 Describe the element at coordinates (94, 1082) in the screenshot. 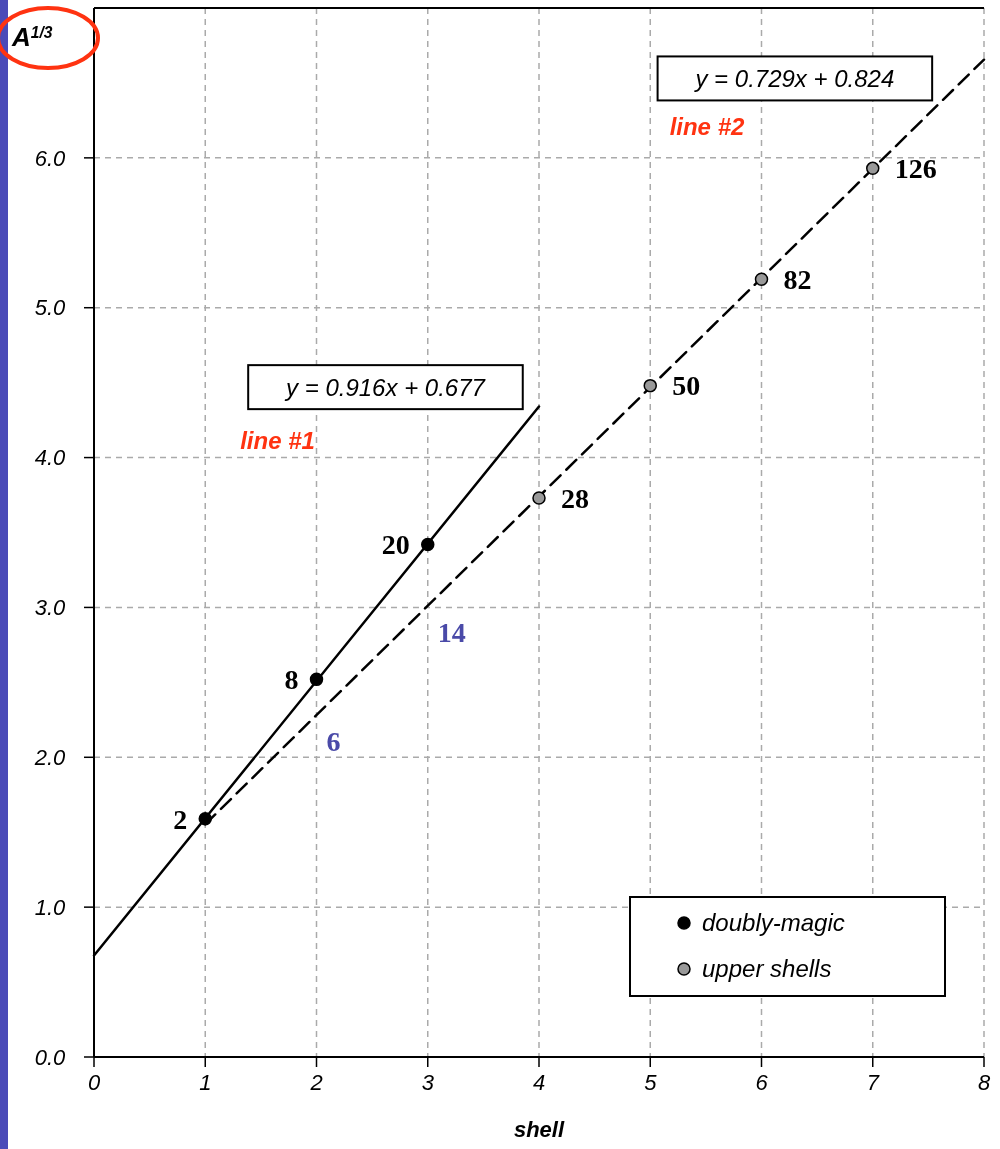

I see `x-tick-label: 0` at that location.